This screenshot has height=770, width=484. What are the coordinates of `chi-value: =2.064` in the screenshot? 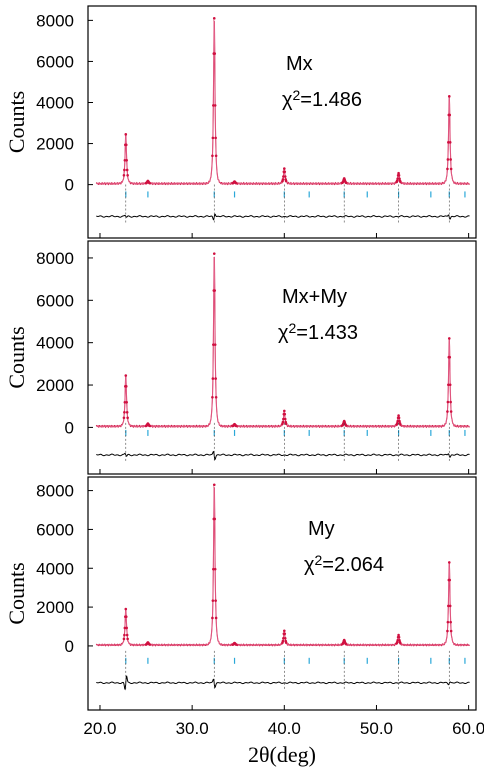 It's located at (353, 565).